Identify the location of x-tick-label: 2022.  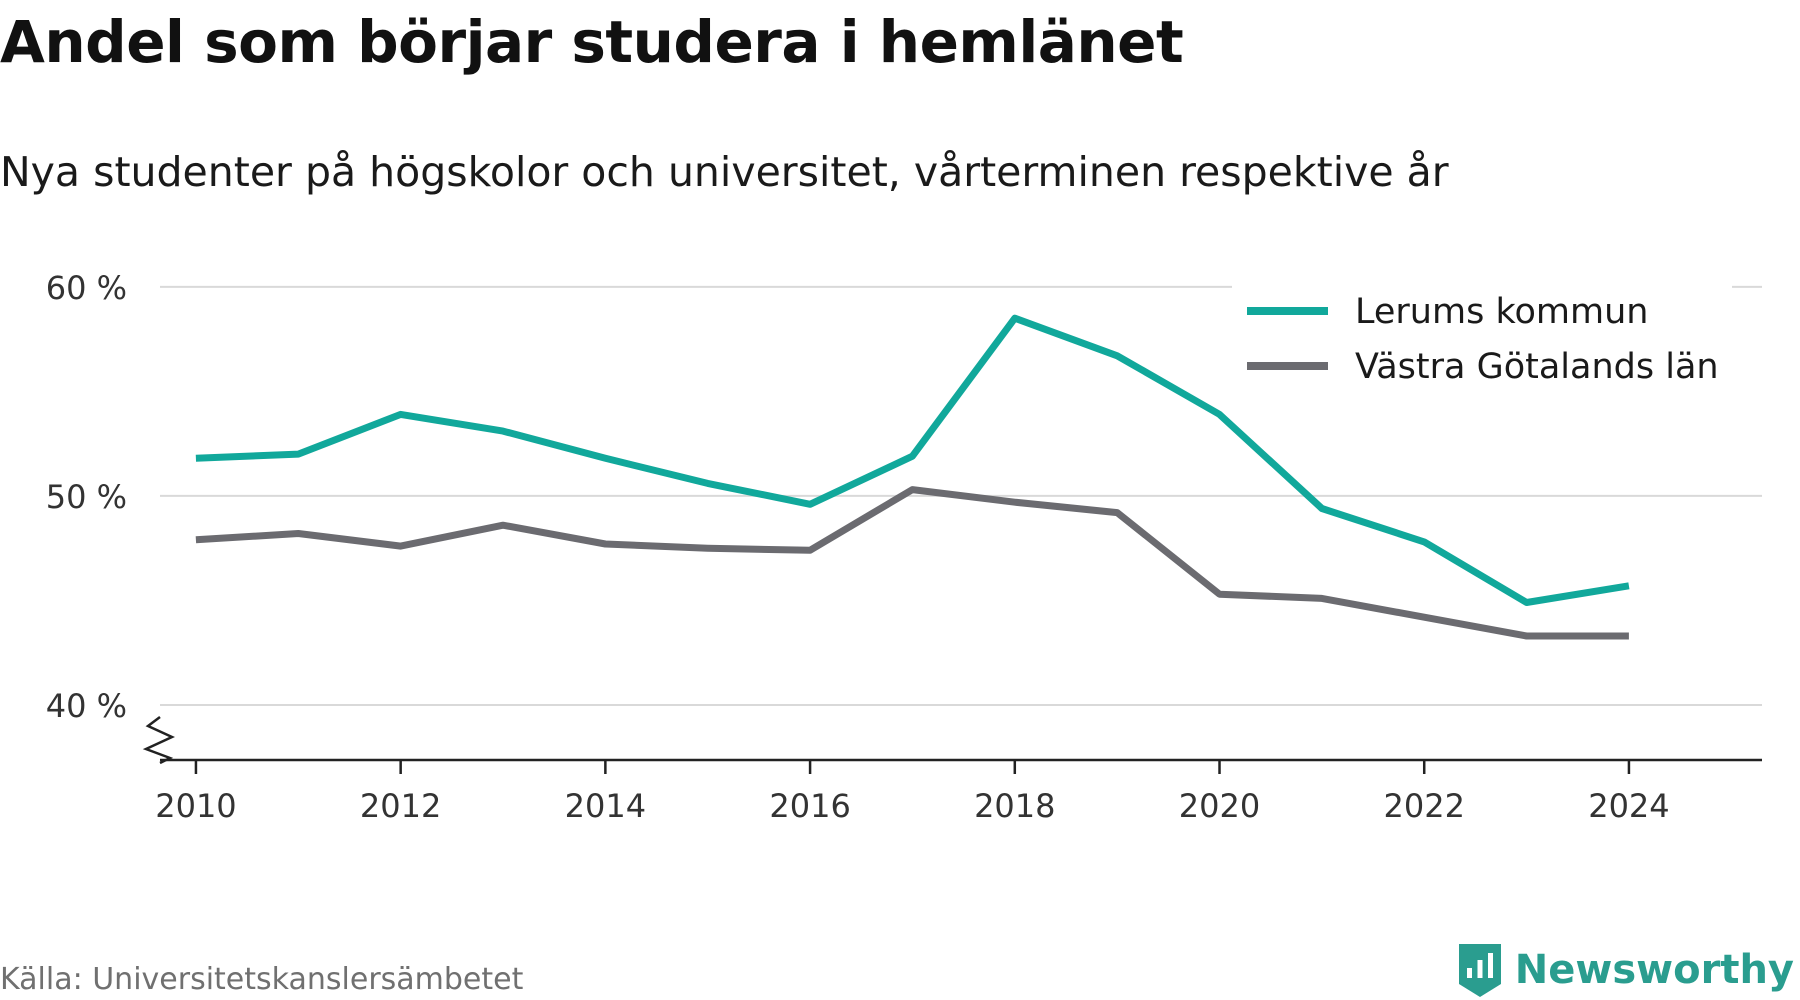
(1424, 806).